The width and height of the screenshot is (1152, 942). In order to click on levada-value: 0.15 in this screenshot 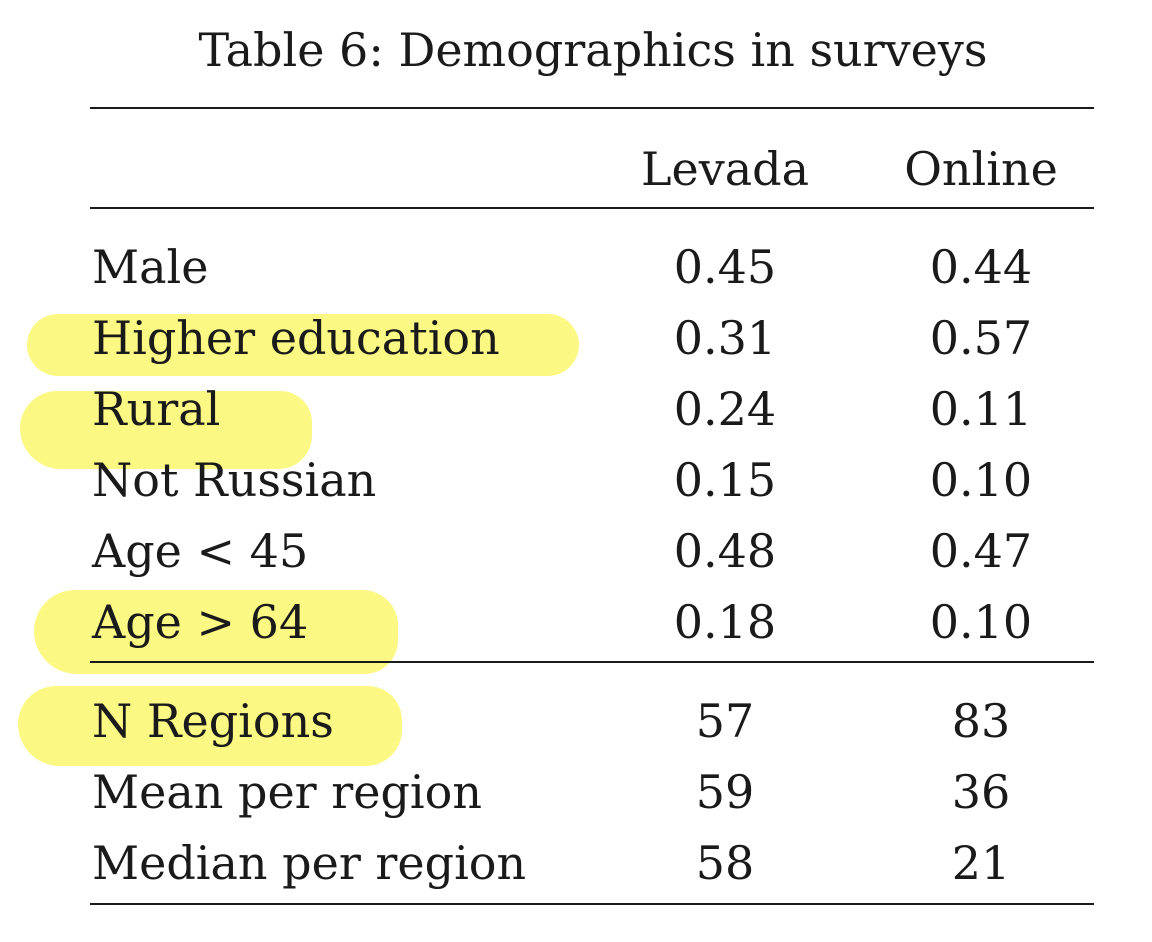, I will do `click(725, 480)`.